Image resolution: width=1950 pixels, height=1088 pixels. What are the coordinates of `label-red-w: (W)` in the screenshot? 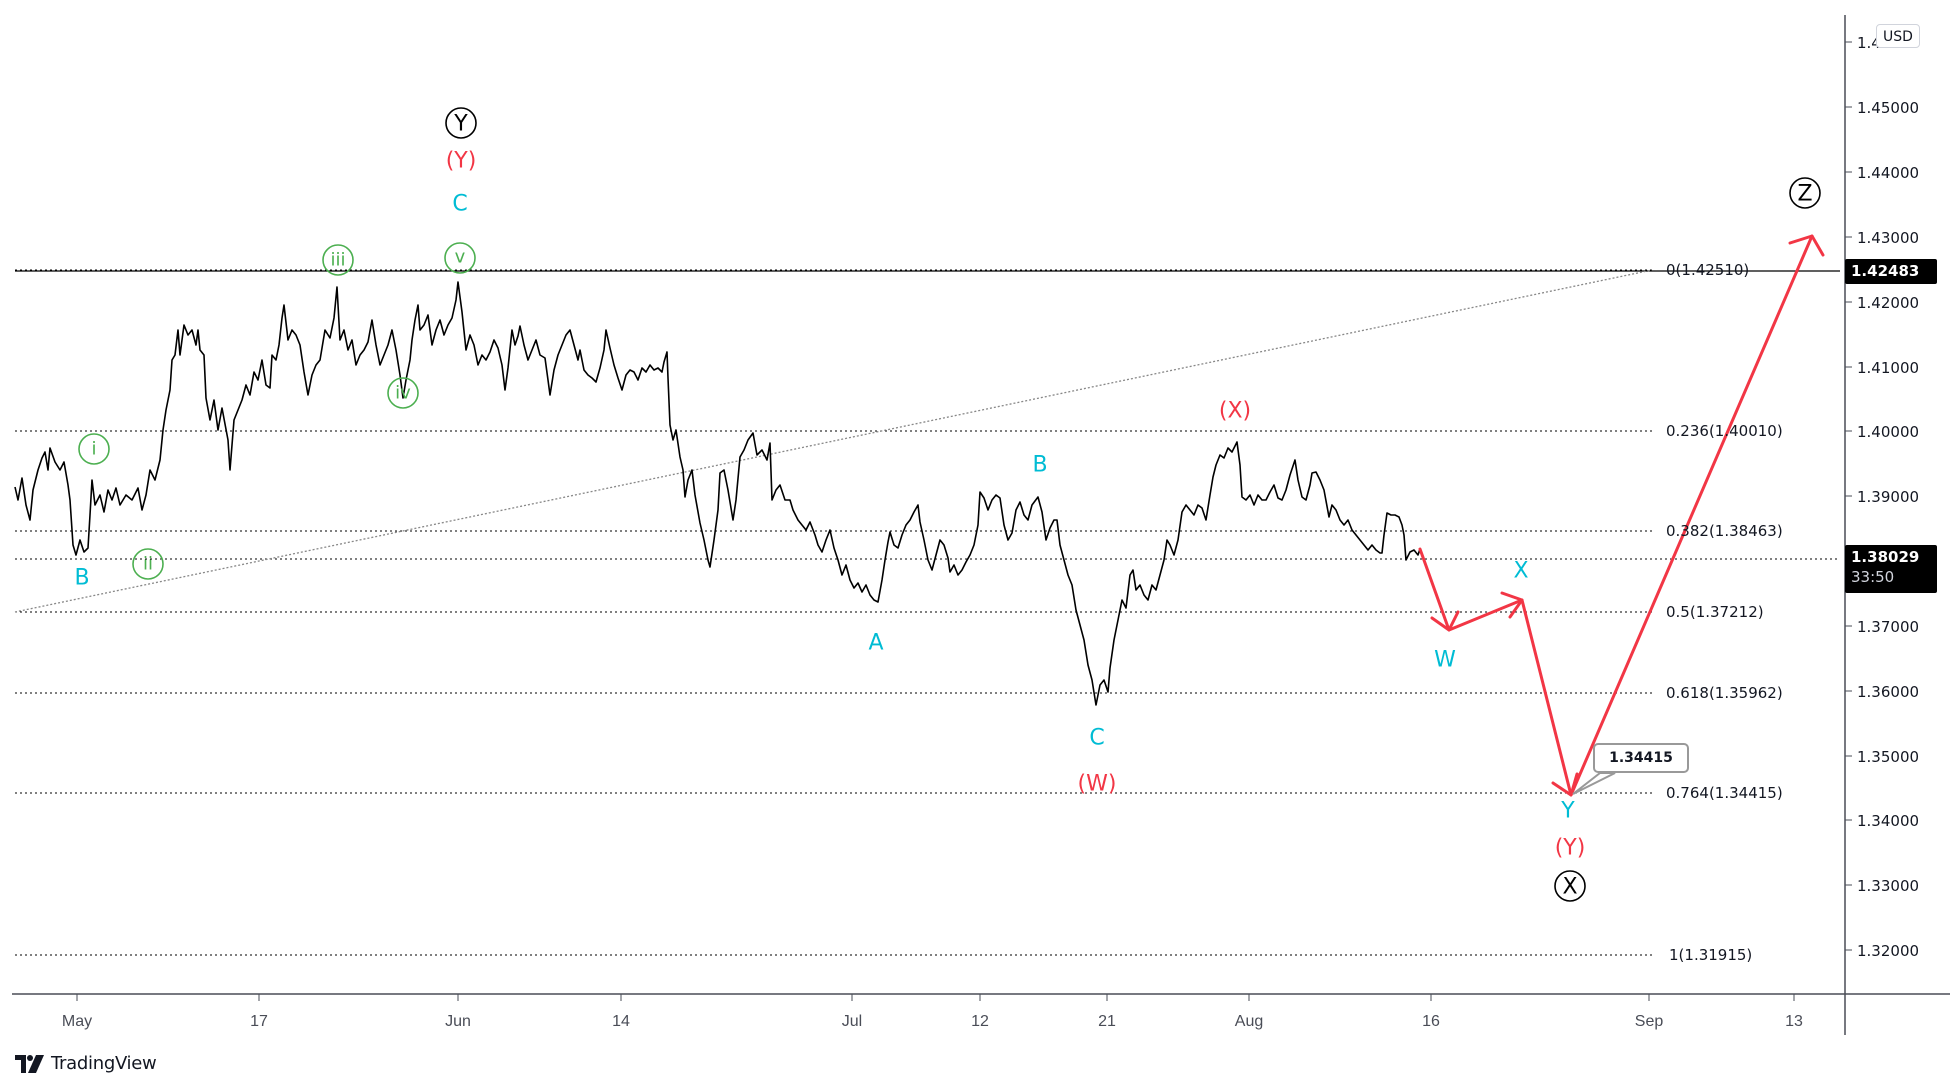 It's located at (1097, 784).